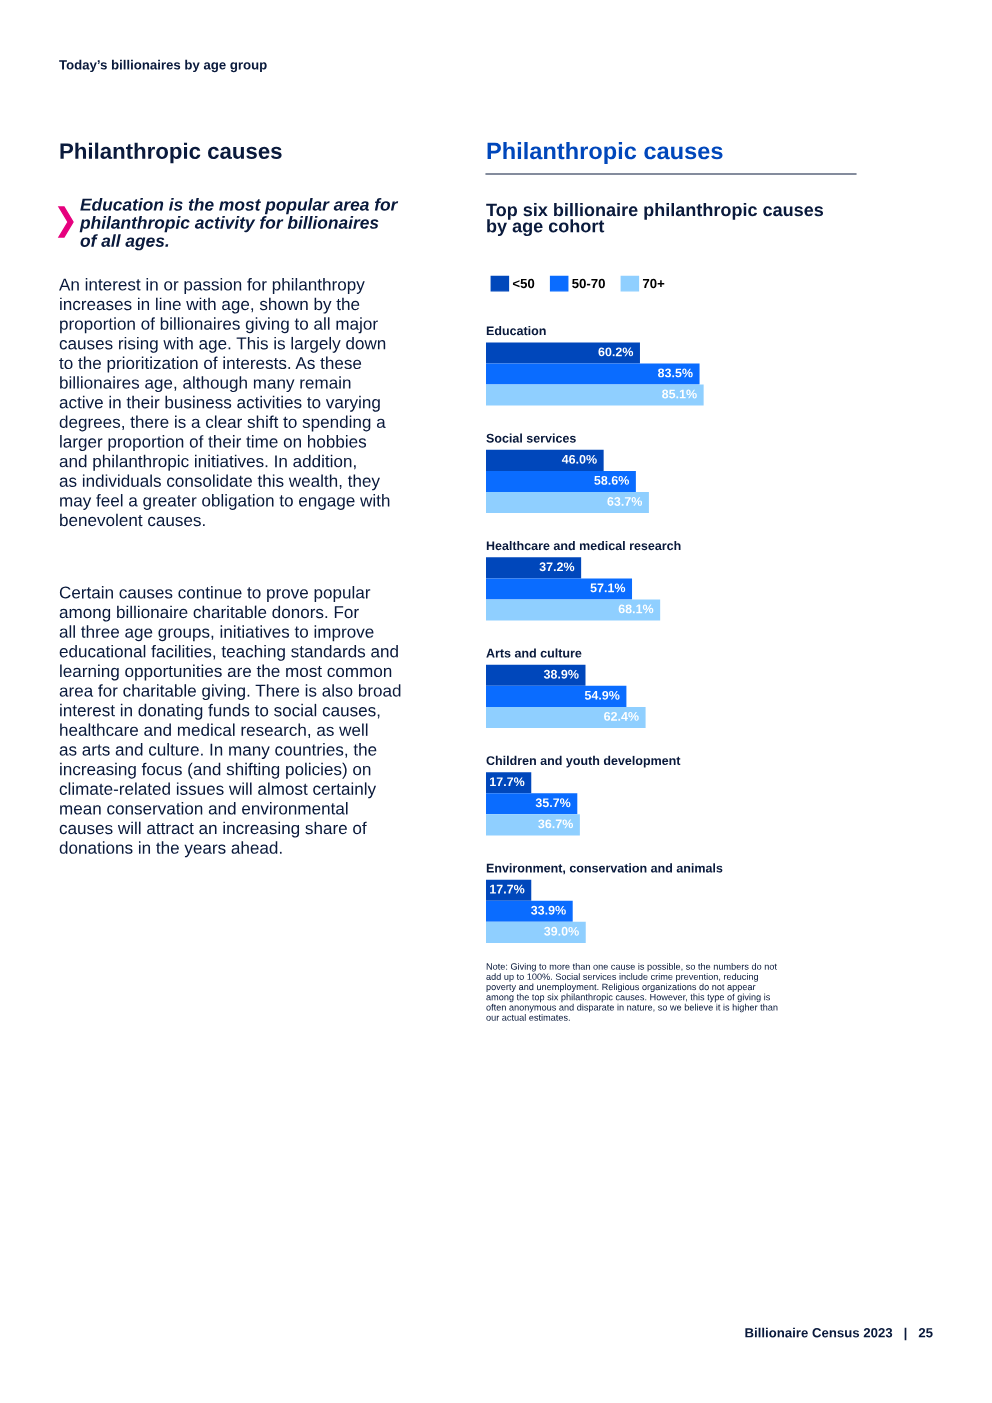 This screenshot has height=1403, width=992. What do you see at coordinates (230, 722) in the screenshot?
I see `text: Certain causes continue to prove popular among billionaire charitable donors. For all three age groups, initiatives to improve educational facilities, teaching standards and learning opportunities are the most common area for charitable giving. There is also broad interest in donating funds to social causes, healthcare and medical research, as well as arts and culture. In many countries, the increasing focus (and shifting policies) on climate-related issues will almost certainly mean conservation and environmental causes will attract an increasing share of donations in the years ahead.` at bounding box center [230, 722].